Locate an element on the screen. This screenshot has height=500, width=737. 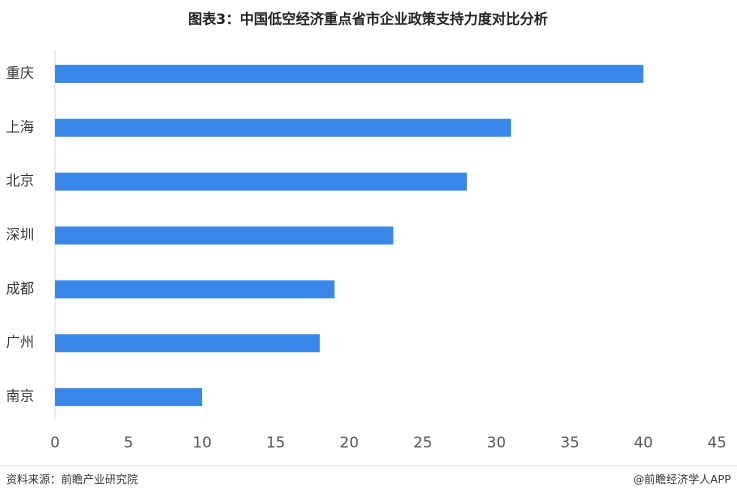
y-tick-label: 重庆 is located at coordinates (20, 74).